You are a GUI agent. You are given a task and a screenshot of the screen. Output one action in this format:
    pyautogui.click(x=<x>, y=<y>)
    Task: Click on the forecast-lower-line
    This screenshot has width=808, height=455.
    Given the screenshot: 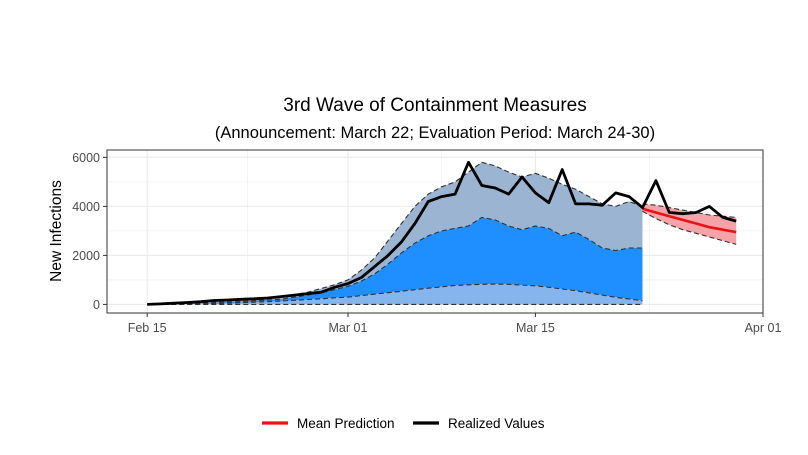 What is the action you would take?
    pyautogui.click(x=689, y=227)
    